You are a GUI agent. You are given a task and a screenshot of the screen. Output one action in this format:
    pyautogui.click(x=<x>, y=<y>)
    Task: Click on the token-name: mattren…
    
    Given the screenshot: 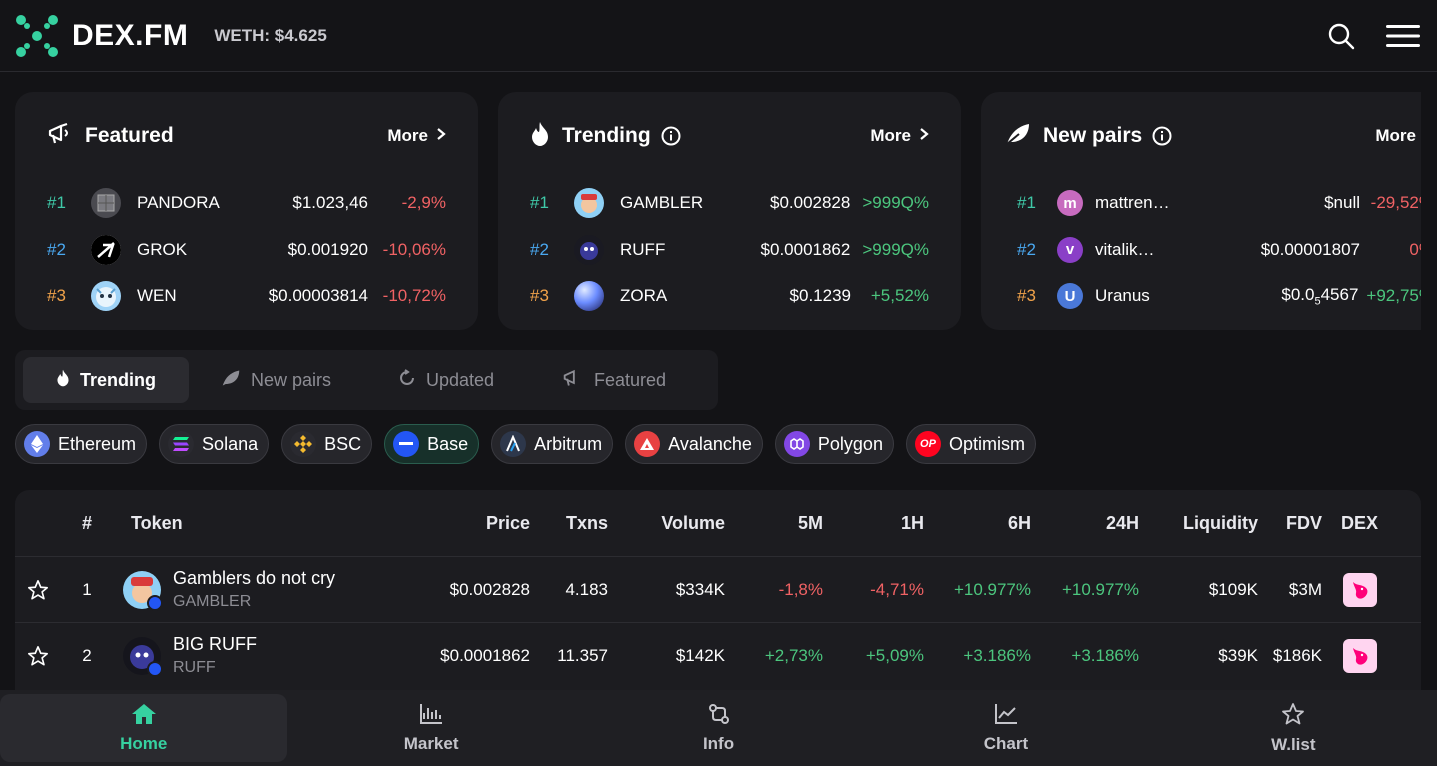 What is the action you would take?
    pyautogui.click(x=1132, y=203)
    